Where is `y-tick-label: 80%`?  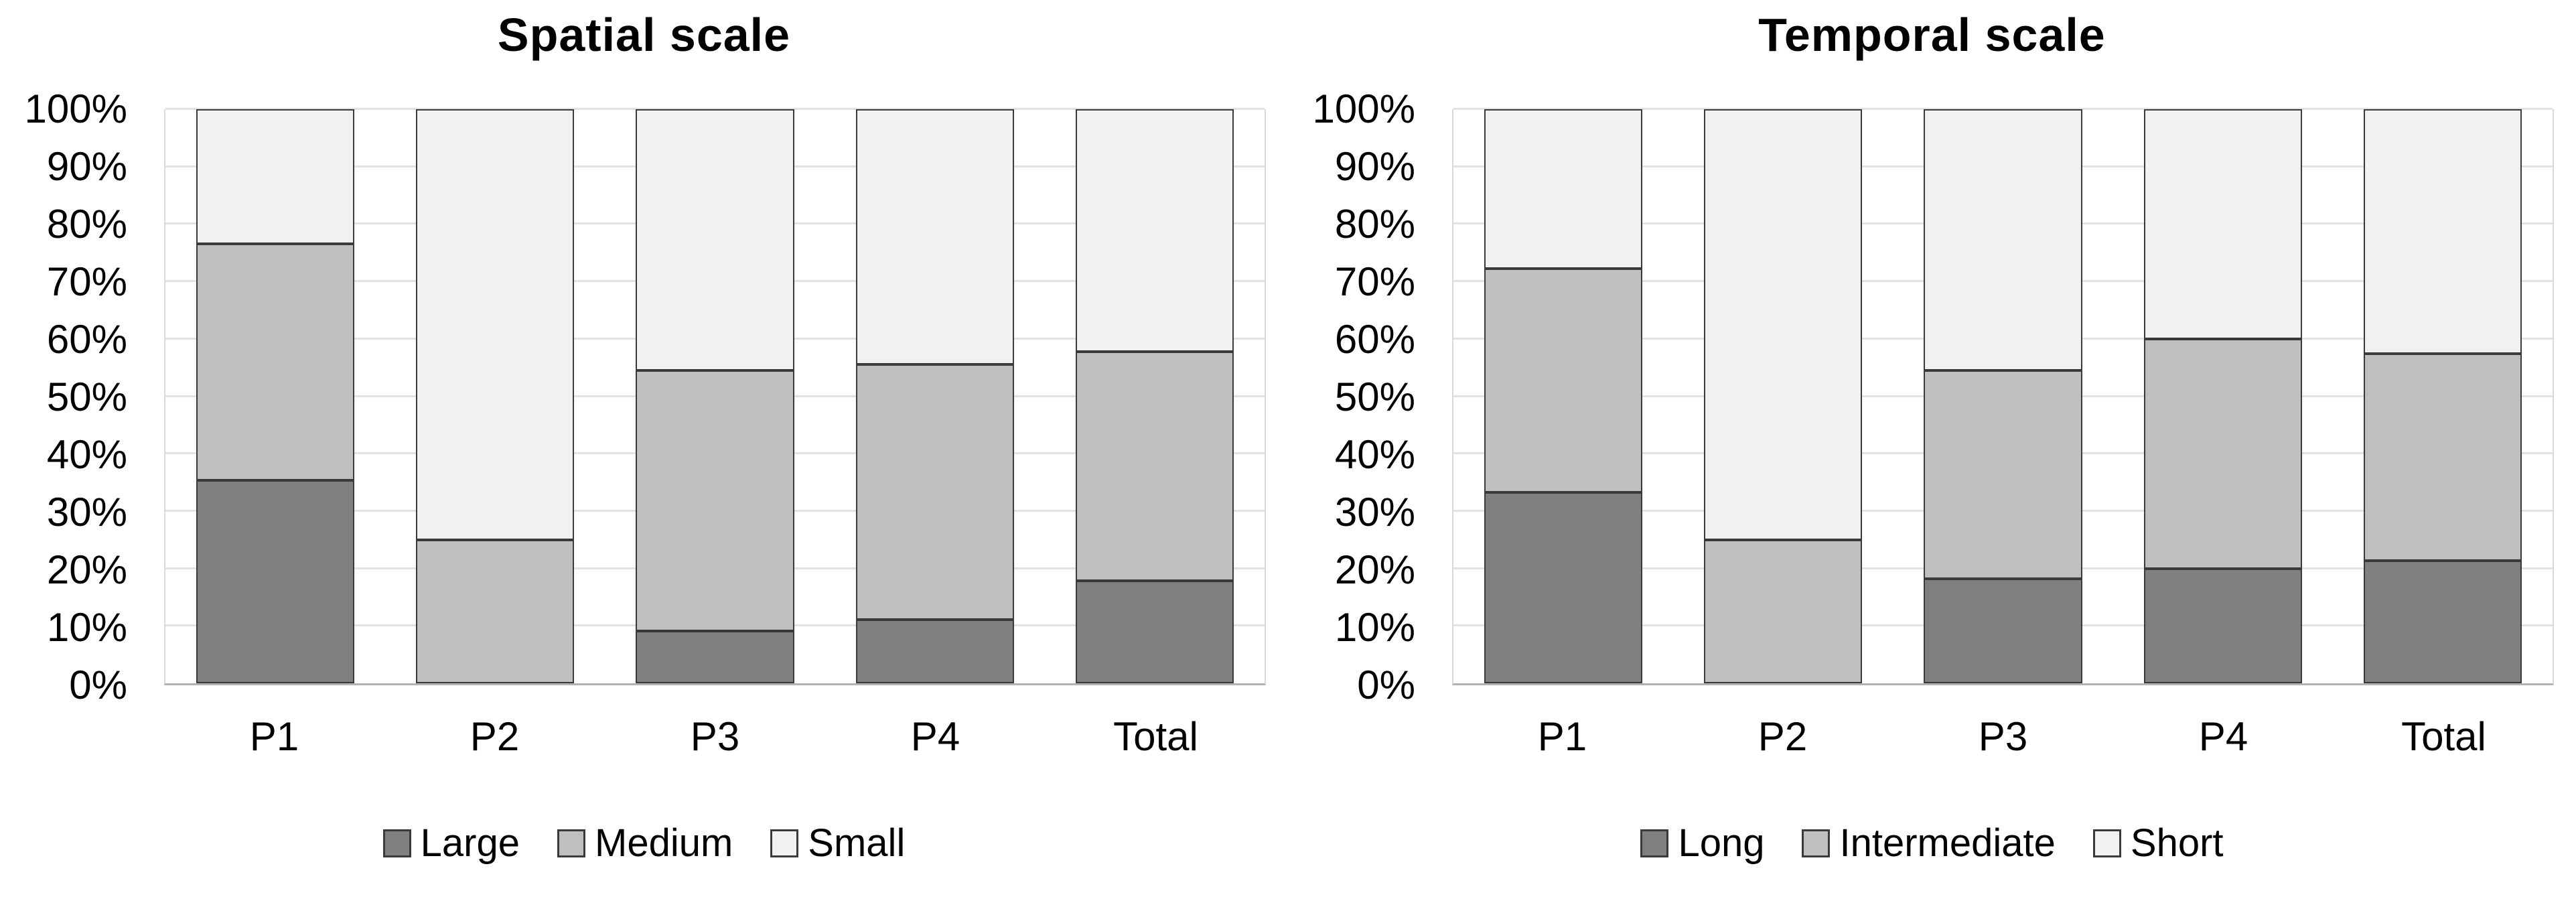
y-tick-label: 80% is located at coordinates (1374, 225).